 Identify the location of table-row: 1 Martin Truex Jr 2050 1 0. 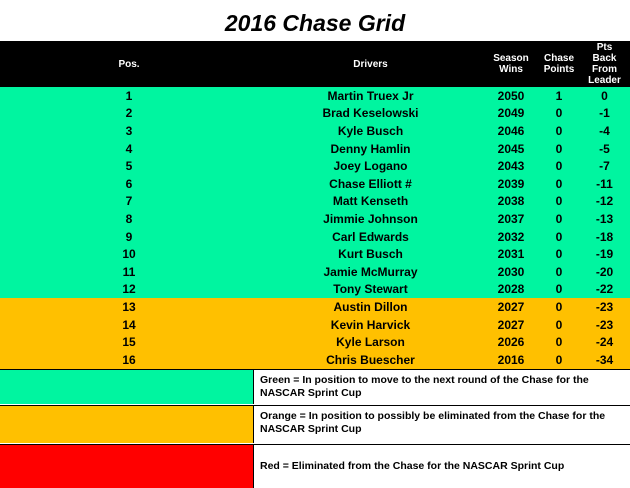
(315, 96).